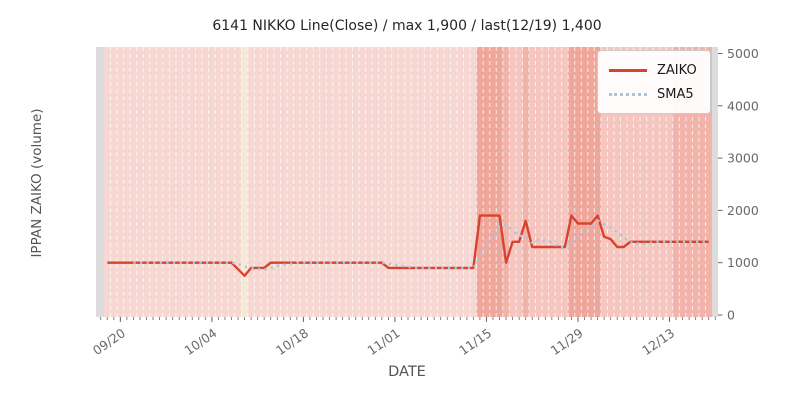 Image resolution: width=800 pixels, height=400 pixels. I want to click on x-tick-label: 10/04, so click(201, 341).